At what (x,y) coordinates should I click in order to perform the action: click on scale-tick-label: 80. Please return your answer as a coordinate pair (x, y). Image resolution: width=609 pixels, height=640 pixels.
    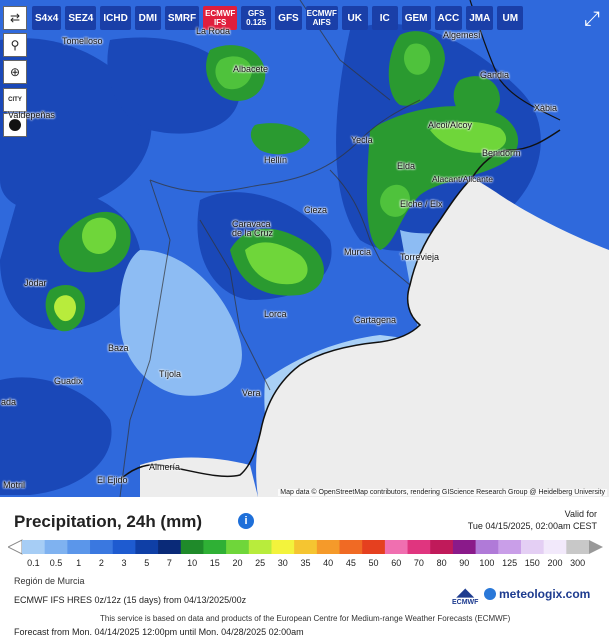
    Looking at the image, I should click on (441, 563).